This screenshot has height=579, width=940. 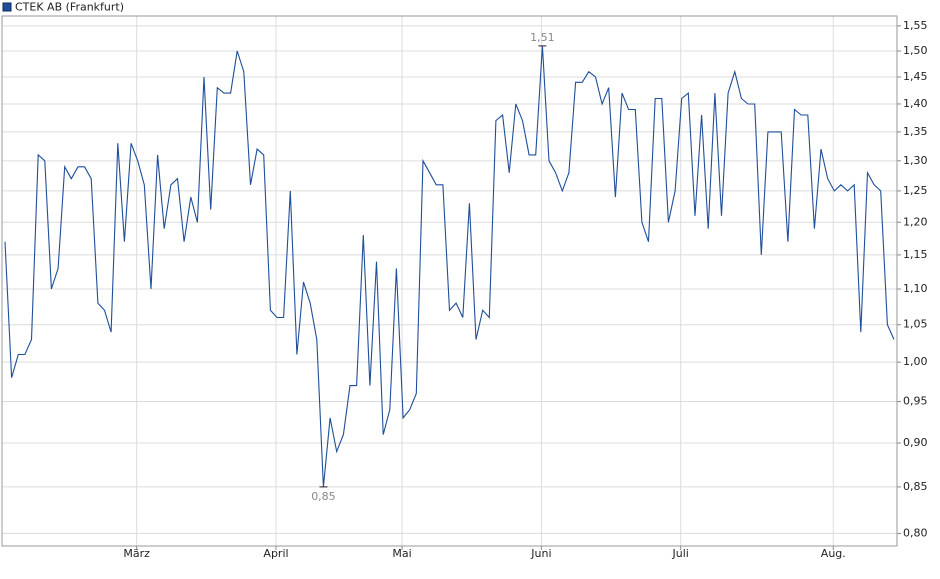 I want to click on y-tick-label: 1,25, so click(x=915, y=190).